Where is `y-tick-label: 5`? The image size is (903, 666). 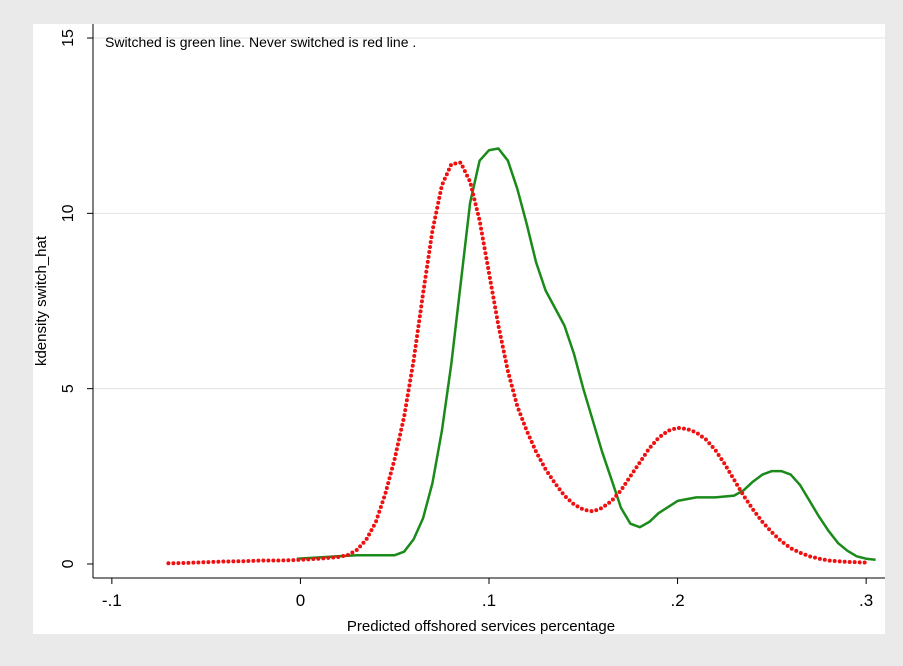 y-tick-label: 5 is located at coordinates (68, 388).